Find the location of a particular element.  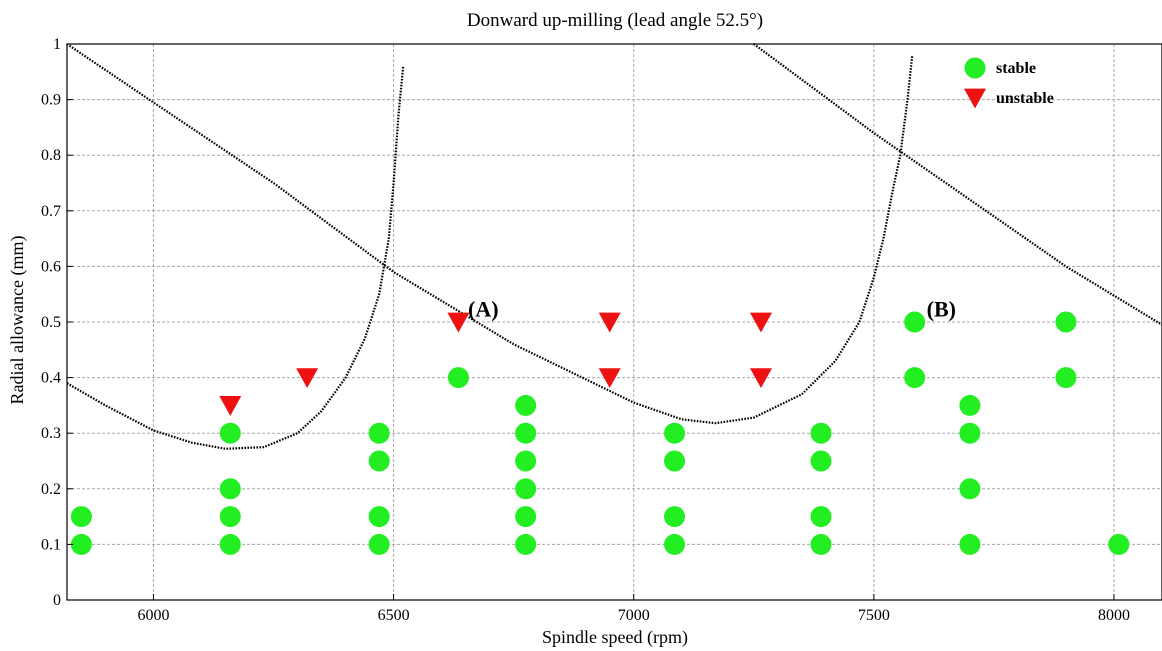

y-tick-label: 0 is located at coordinates (57, 600).